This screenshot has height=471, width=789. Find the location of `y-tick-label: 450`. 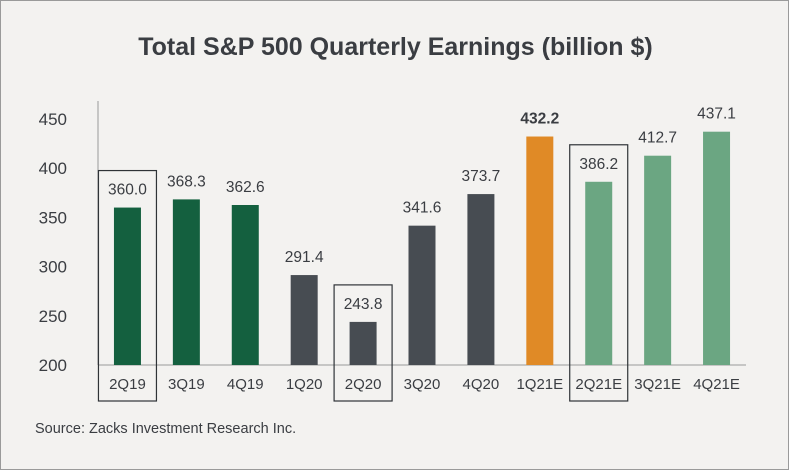

y-tick-label: 450 is located at coordinates (53, 119).